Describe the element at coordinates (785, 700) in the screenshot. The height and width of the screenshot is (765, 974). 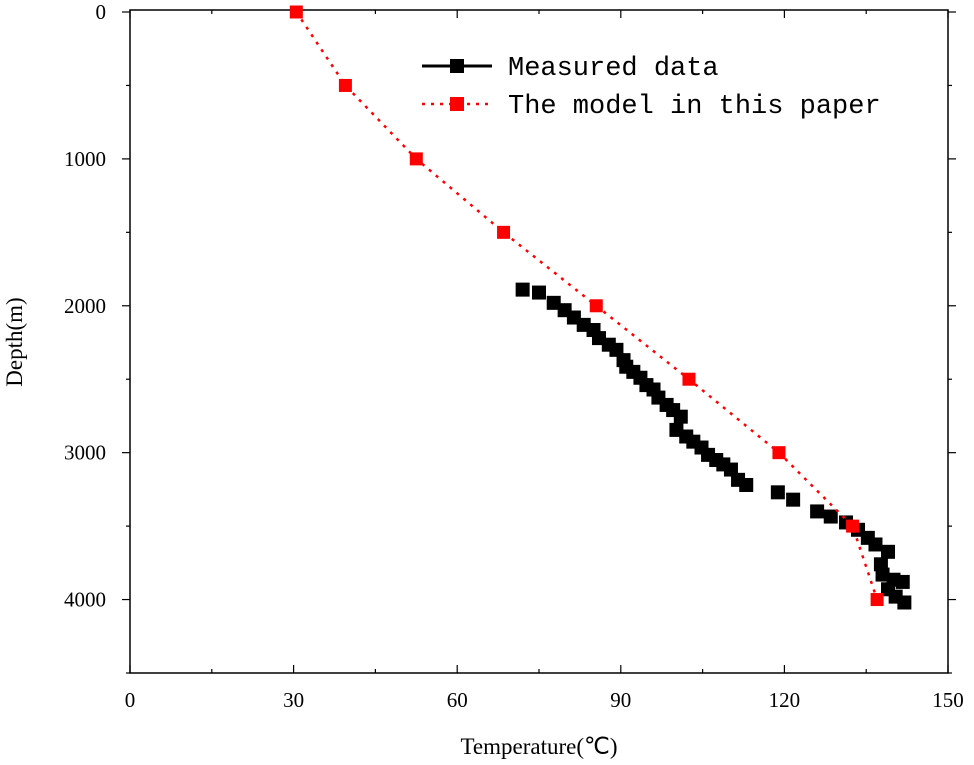
I see `x-tick-label: 120` at that location.